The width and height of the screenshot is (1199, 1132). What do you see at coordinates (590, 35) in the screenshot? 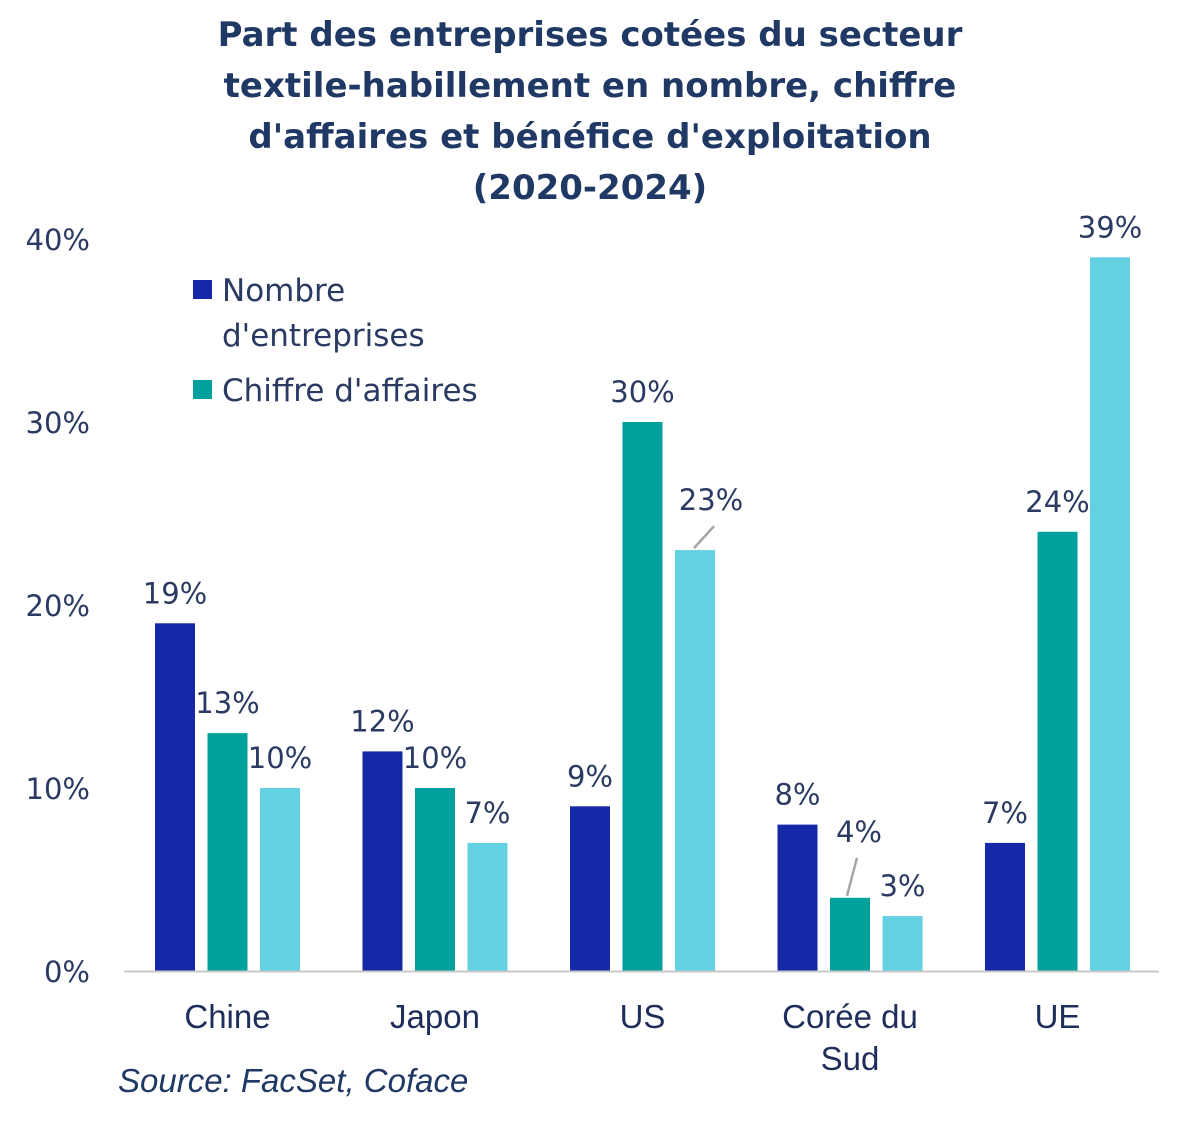
I see `chart-title-line: Part des entreprises cotées du secteur` at bounding box center [590, 35].